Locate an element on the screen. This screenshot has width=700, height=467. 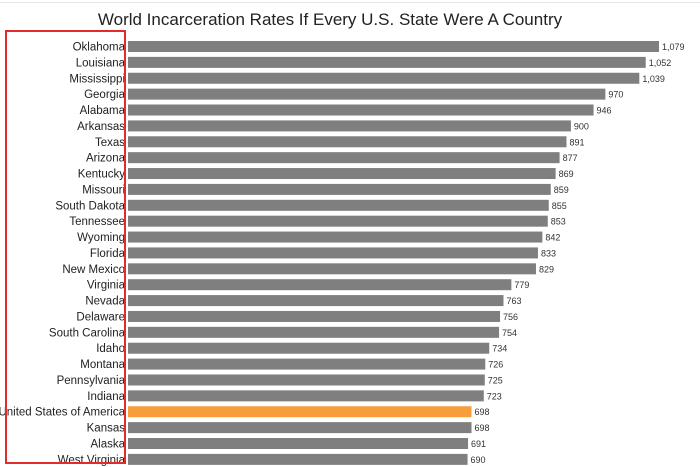
bar-alaska is located at coordinates (298, 443).